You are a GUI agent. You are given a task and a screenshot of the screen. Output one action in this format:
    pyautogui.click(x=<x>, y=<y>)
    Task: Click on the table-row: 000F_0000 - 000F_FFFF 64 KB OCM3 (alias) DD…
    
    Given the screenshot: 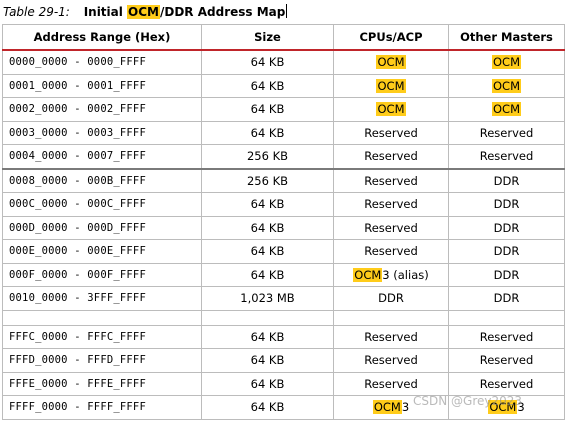 What is the action you would take?
    pyautogui.click(x=283, y=274)
    